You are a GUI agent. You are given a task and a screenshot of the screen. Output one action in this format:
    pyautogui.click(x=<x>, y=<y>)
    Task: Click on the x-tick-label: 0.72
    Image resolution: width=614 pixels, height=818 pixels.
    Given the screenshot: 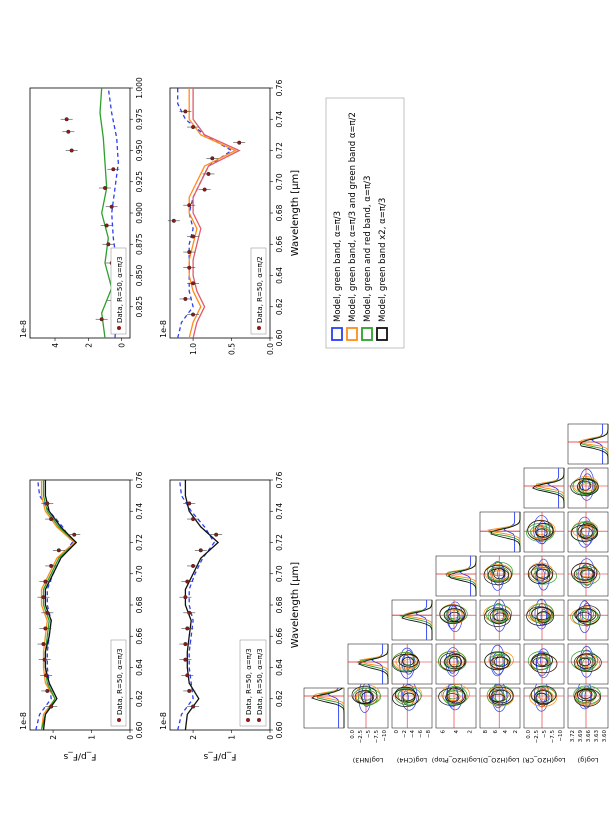 What is the action you would take?
    pyautogui.click(x=279, y=150)
    